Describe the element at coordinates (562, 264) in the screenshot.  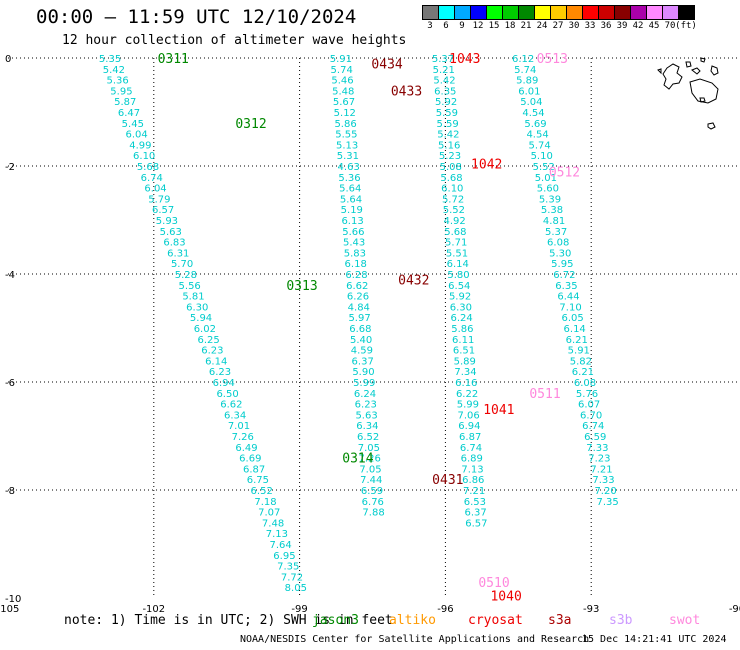
I see `wave-height-point: 5.95` at that location.